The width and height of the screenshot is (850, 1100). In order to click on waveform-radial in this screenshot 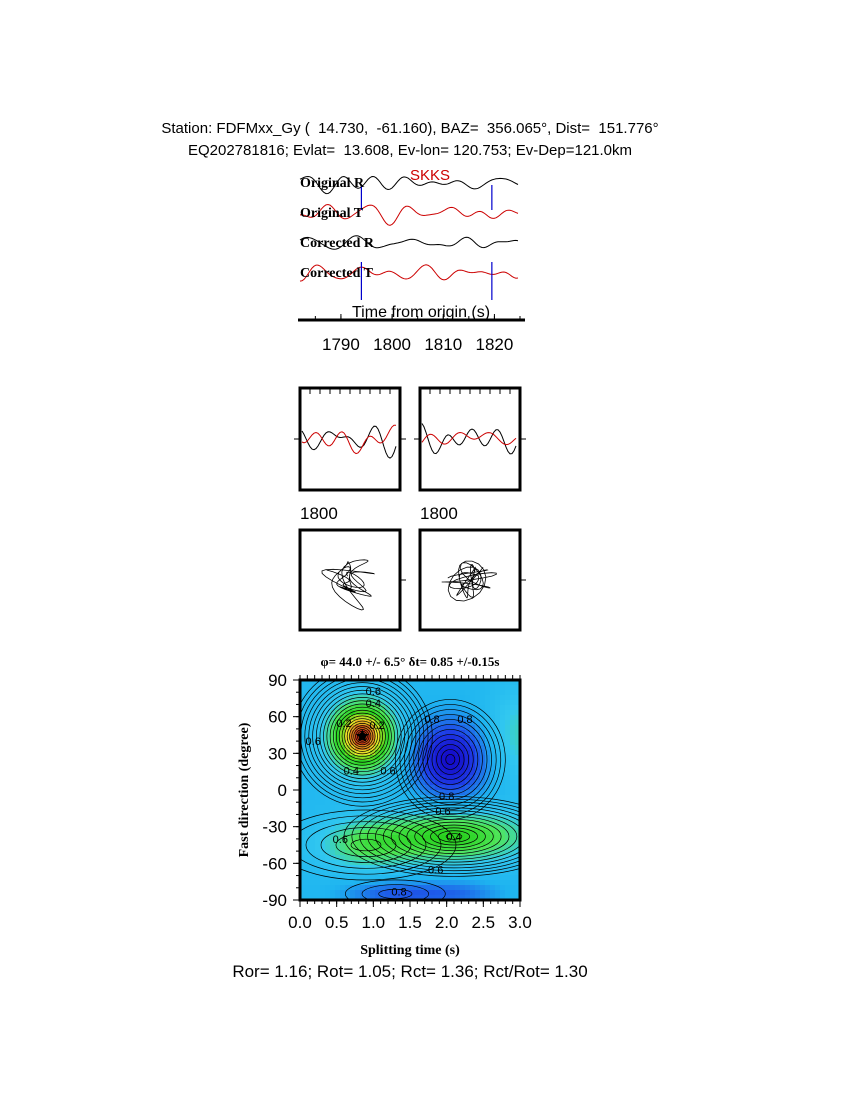, I will do `click(349, 442)`.